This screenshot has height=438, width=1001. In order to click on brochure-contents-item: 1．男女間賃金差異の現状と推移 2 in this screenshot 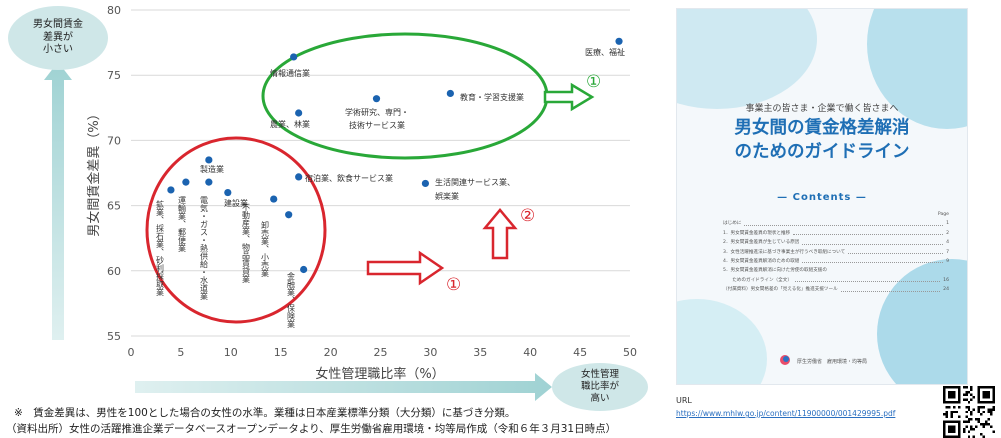, I will do `click(836, 233)`.